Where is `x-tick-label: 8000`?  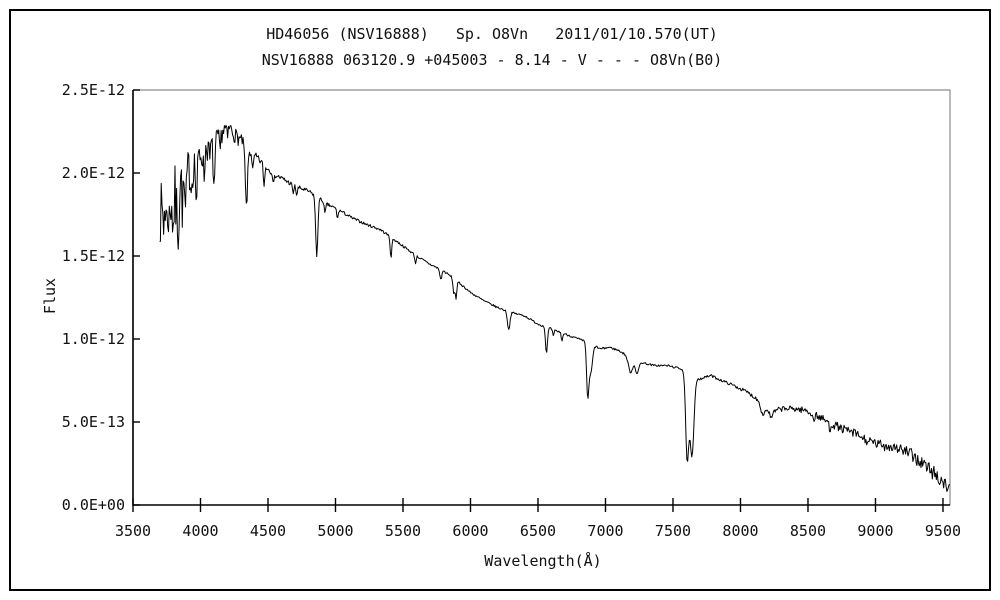 x-tick-label: 8000 is located at coordinates (740, 531).